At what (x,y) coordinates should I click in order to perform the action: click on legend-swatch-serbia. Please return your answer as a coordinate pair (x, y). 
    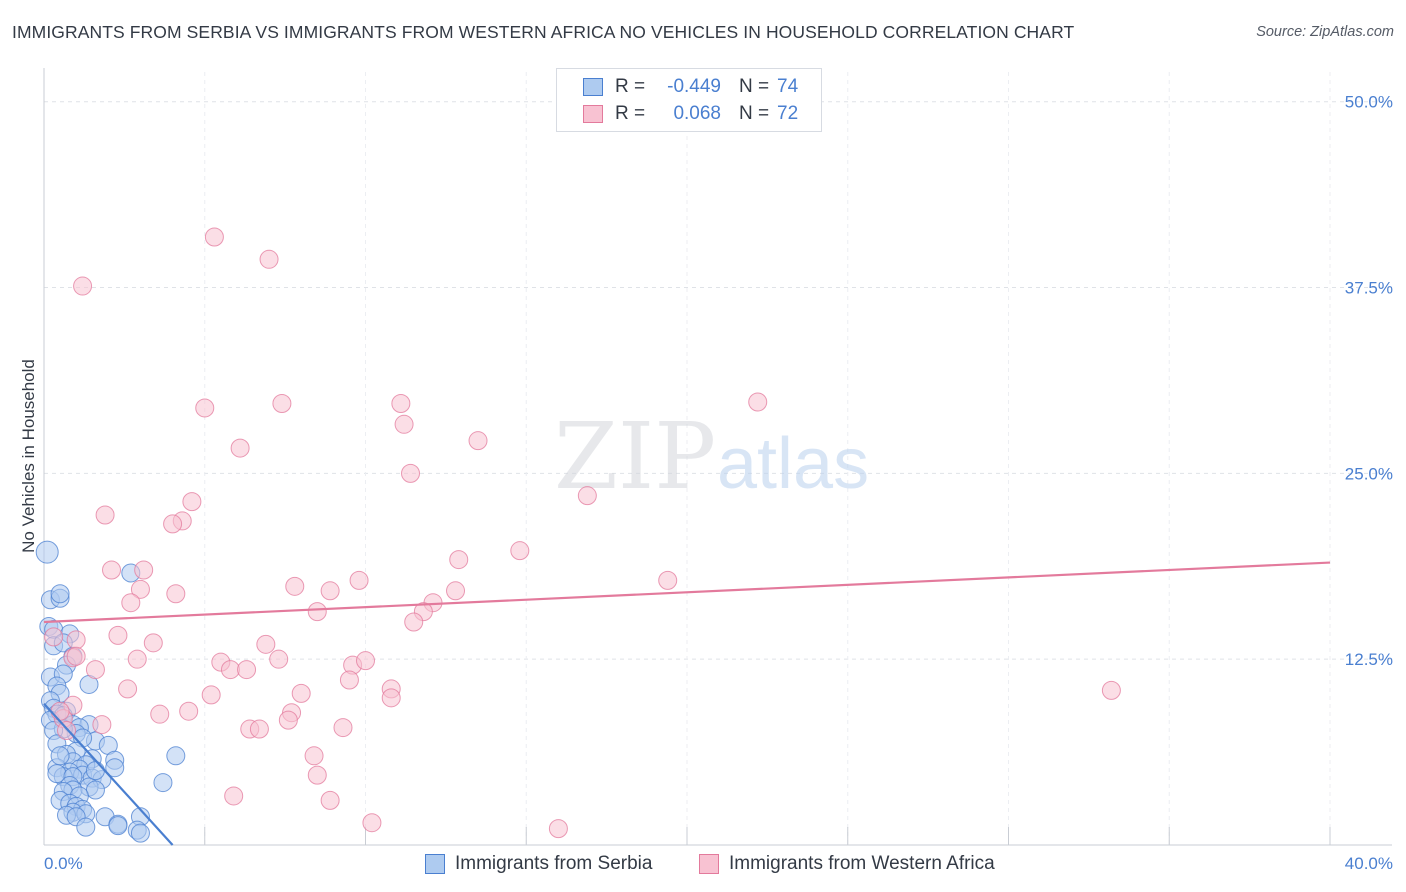
    Looking at the image, I should click on (593, 87).